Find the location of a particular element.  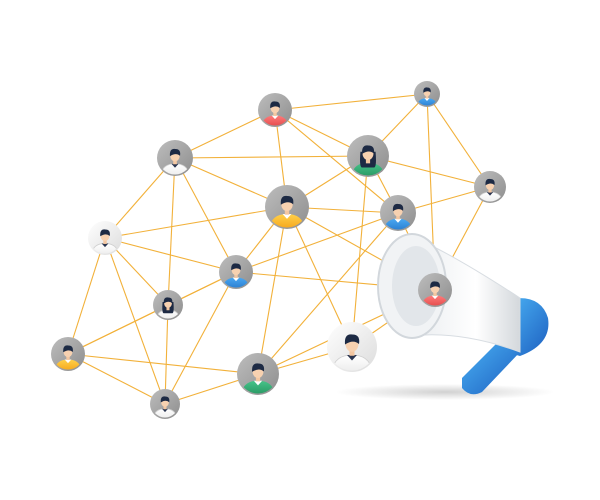

avatar-bottom-green is located at coordinates (258, 374).